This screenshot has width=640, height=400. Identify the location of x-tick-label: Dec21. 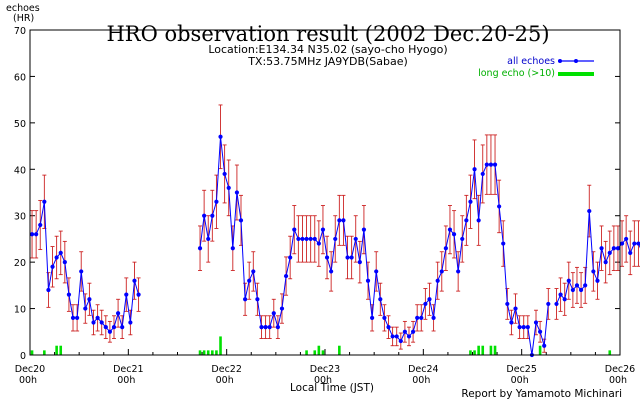
(128, 369).